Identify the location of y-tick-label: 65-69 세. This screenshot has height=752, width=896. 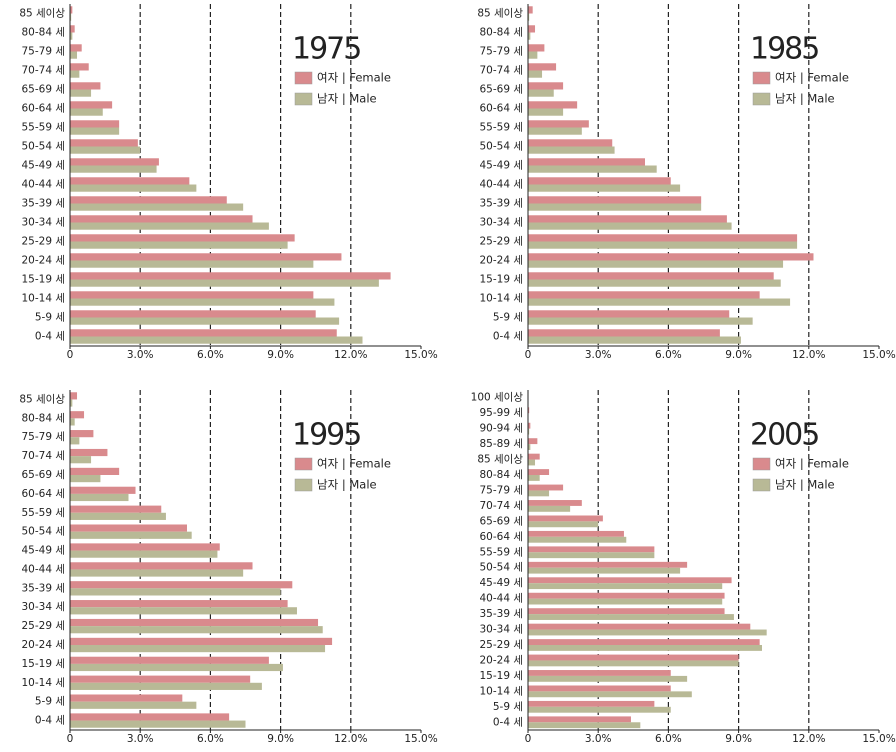
(43, 90).